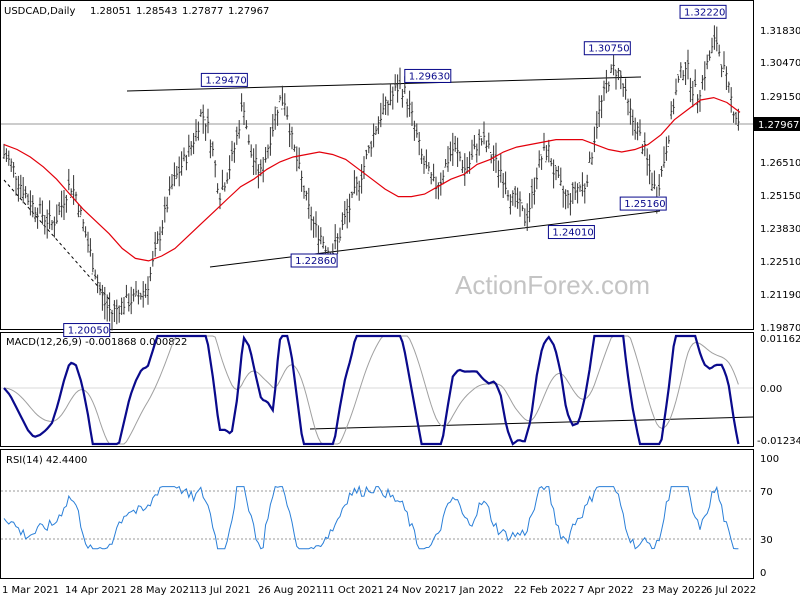 The image size is (800, 600). I want to click on macd-tick: 0.011629, so click(780, 339).